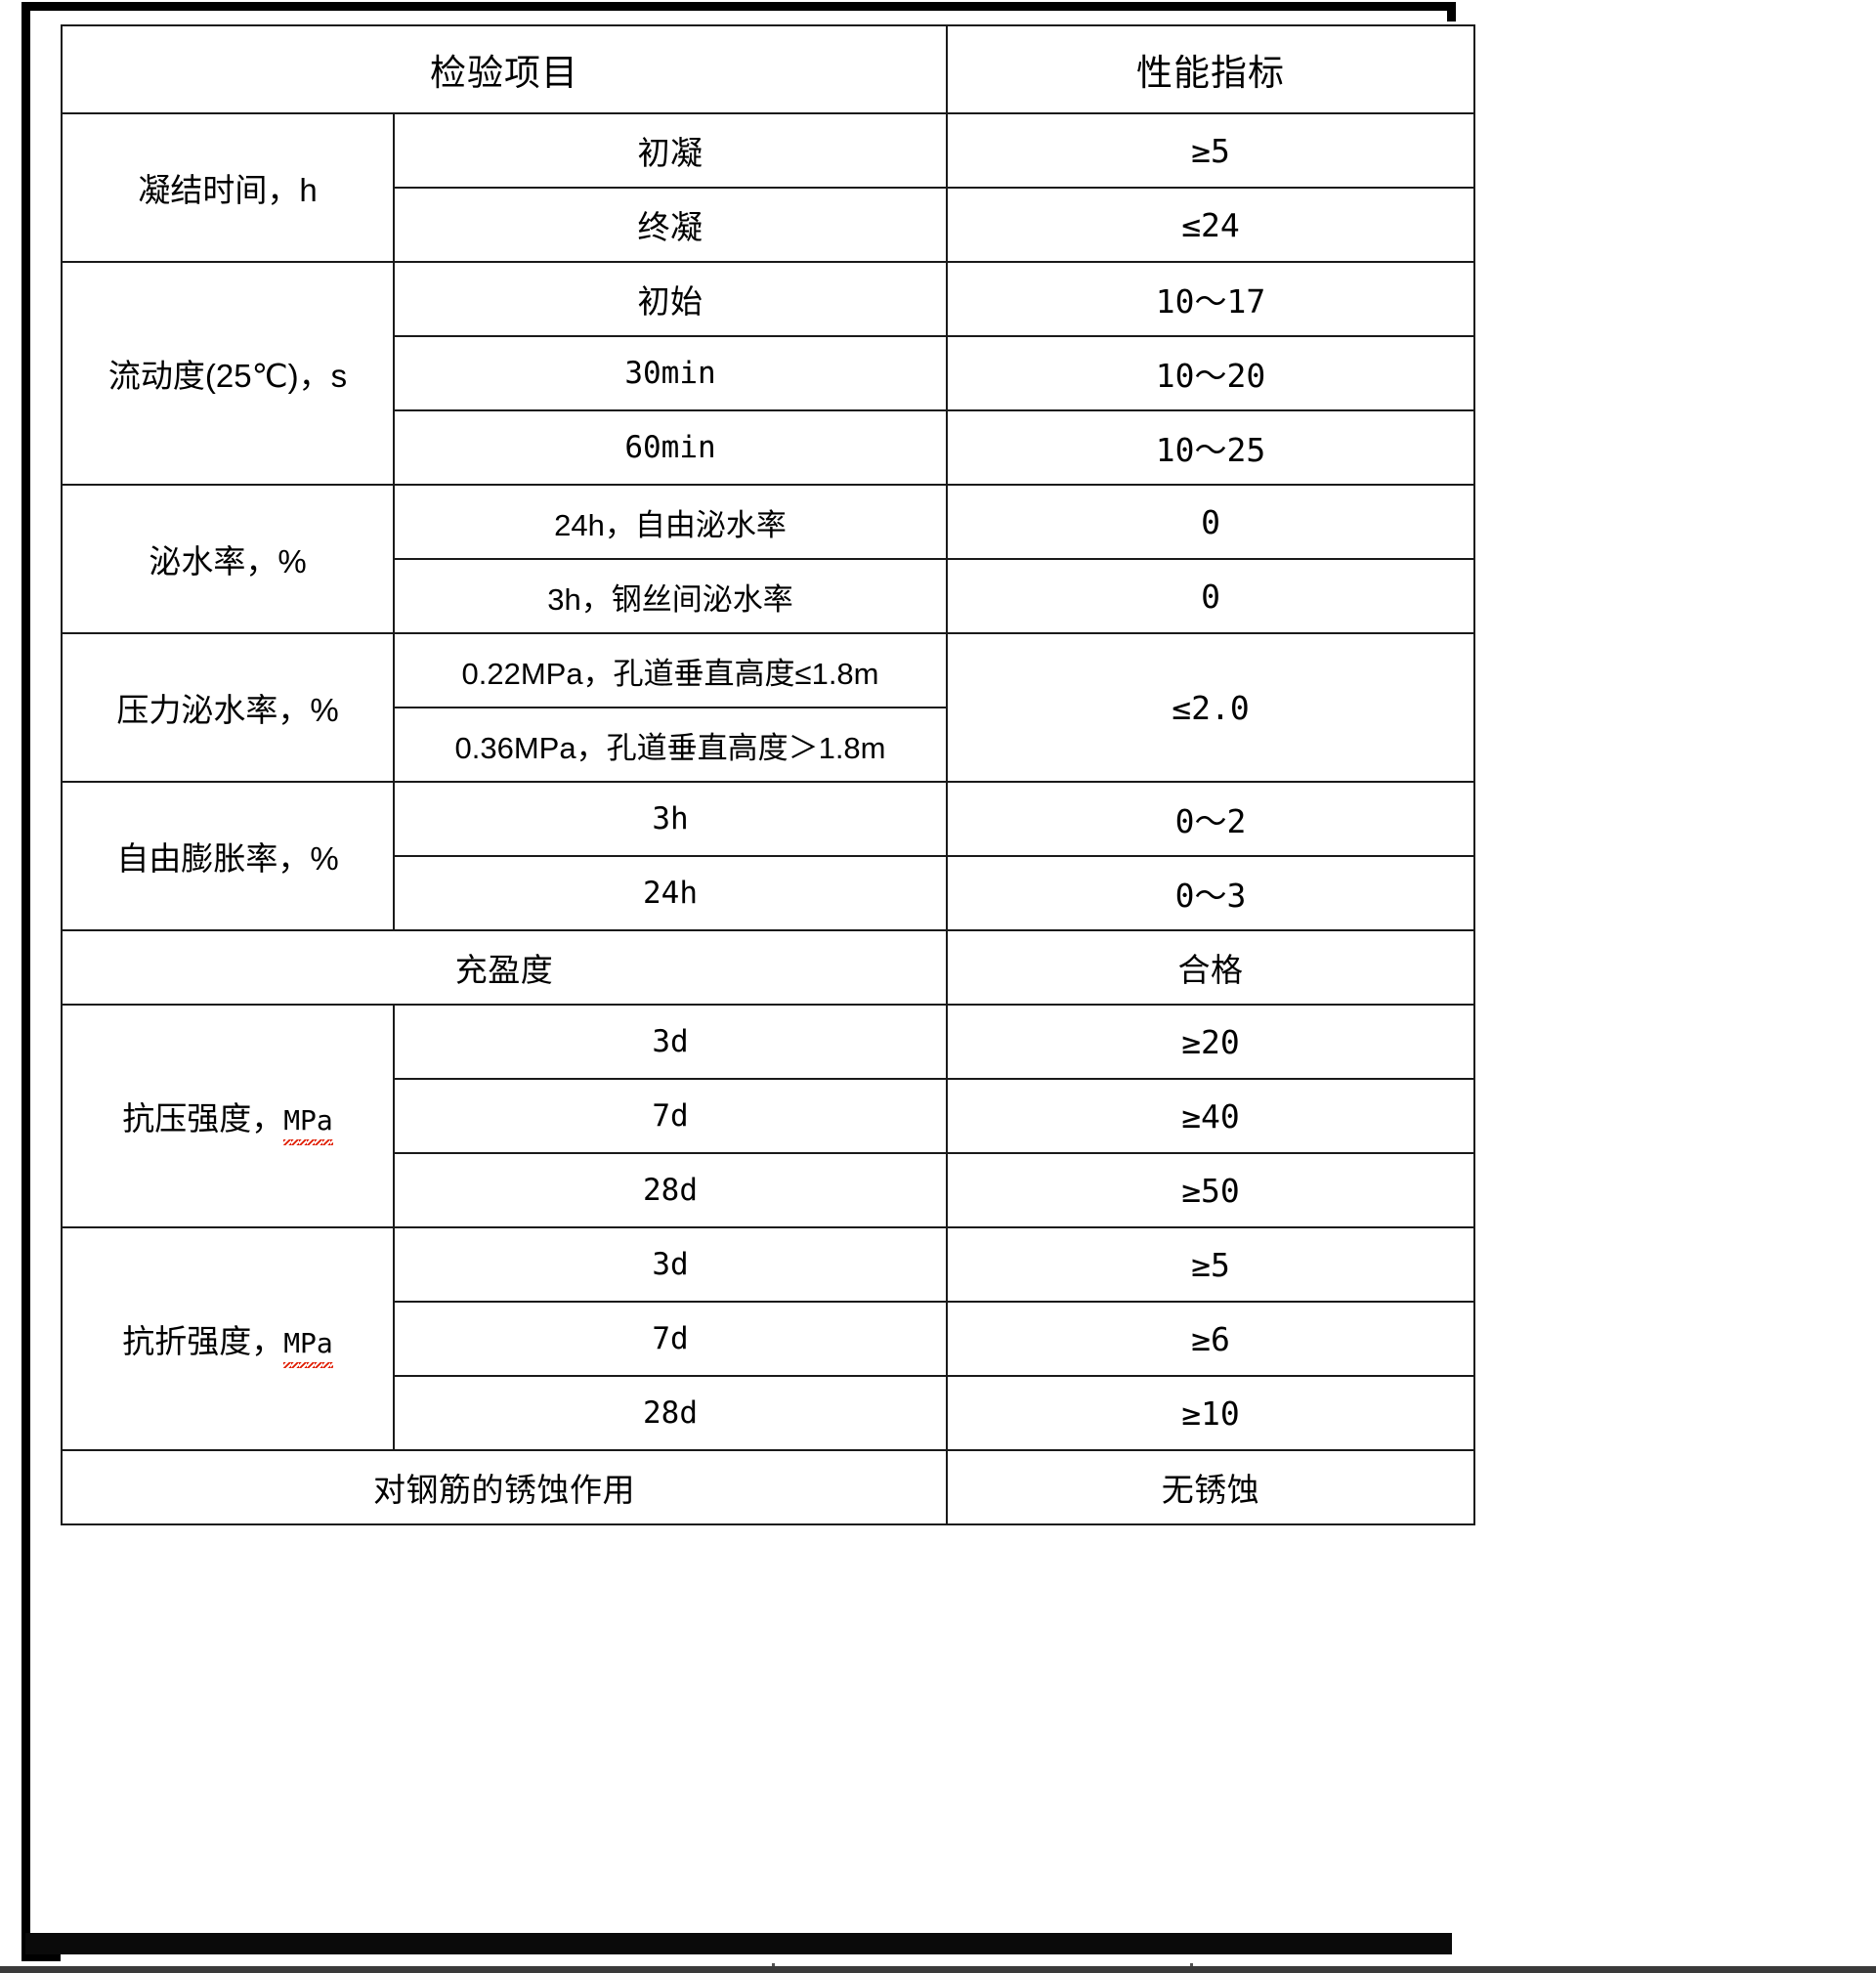 Image resolution: width=1876 pixels, height=1973 pixels. I want to click on metric-value: ≥6, so click(1210, 1339).